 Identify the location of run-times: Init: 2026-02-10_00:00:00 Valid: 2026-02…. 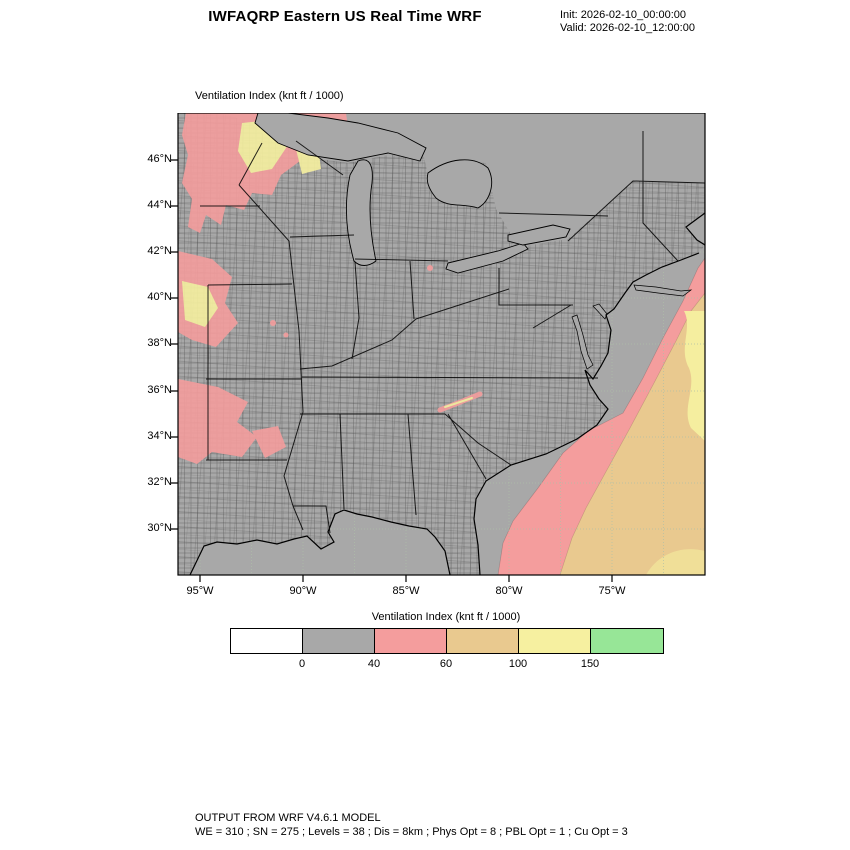
(627, 22).